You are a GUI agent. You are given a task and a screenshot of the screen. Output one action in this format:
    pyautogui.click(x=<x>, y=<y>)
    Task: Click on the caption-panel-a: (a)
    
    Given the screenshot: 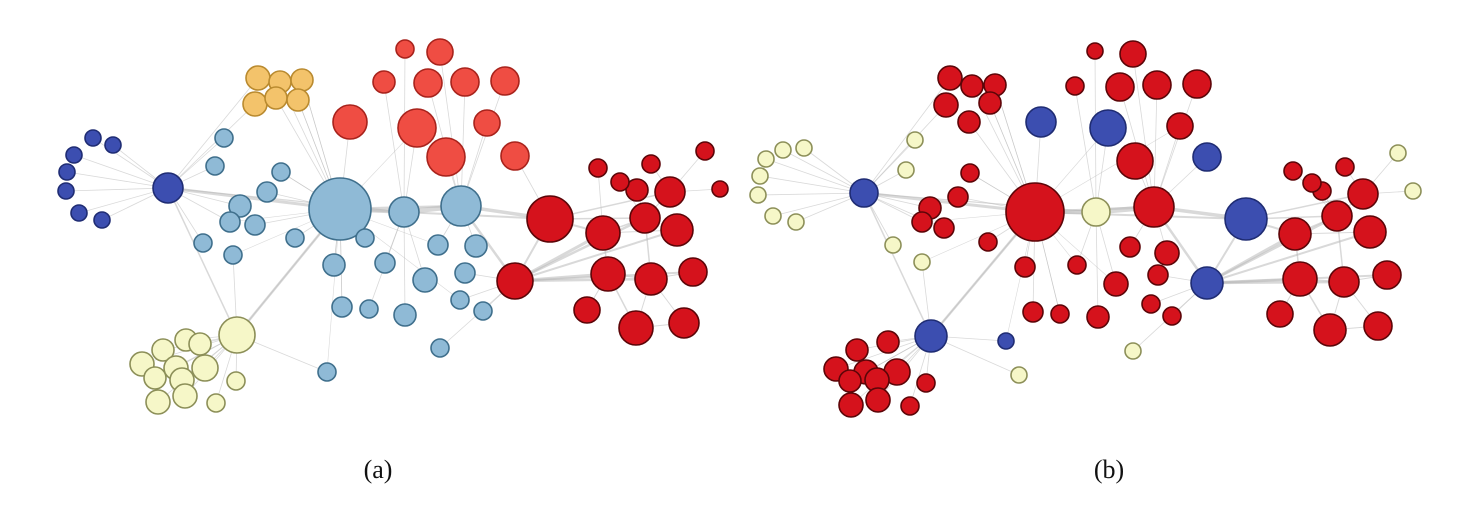 What is the action you would take?
    pyautogui.click(x=378, y=469)
    